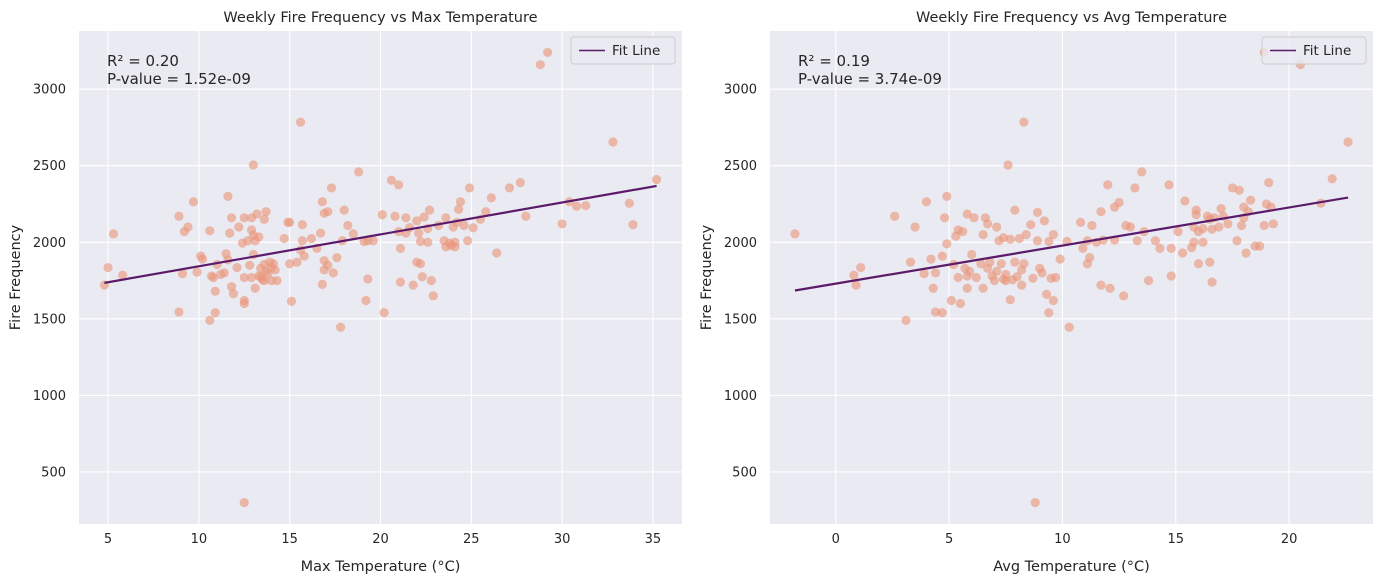 This screenshot has width=1384, height=584. What do you see at coordinates (740, 166) in the screenshot?
I see `y-tick-label: 2500` at bounding box center [740, 166].